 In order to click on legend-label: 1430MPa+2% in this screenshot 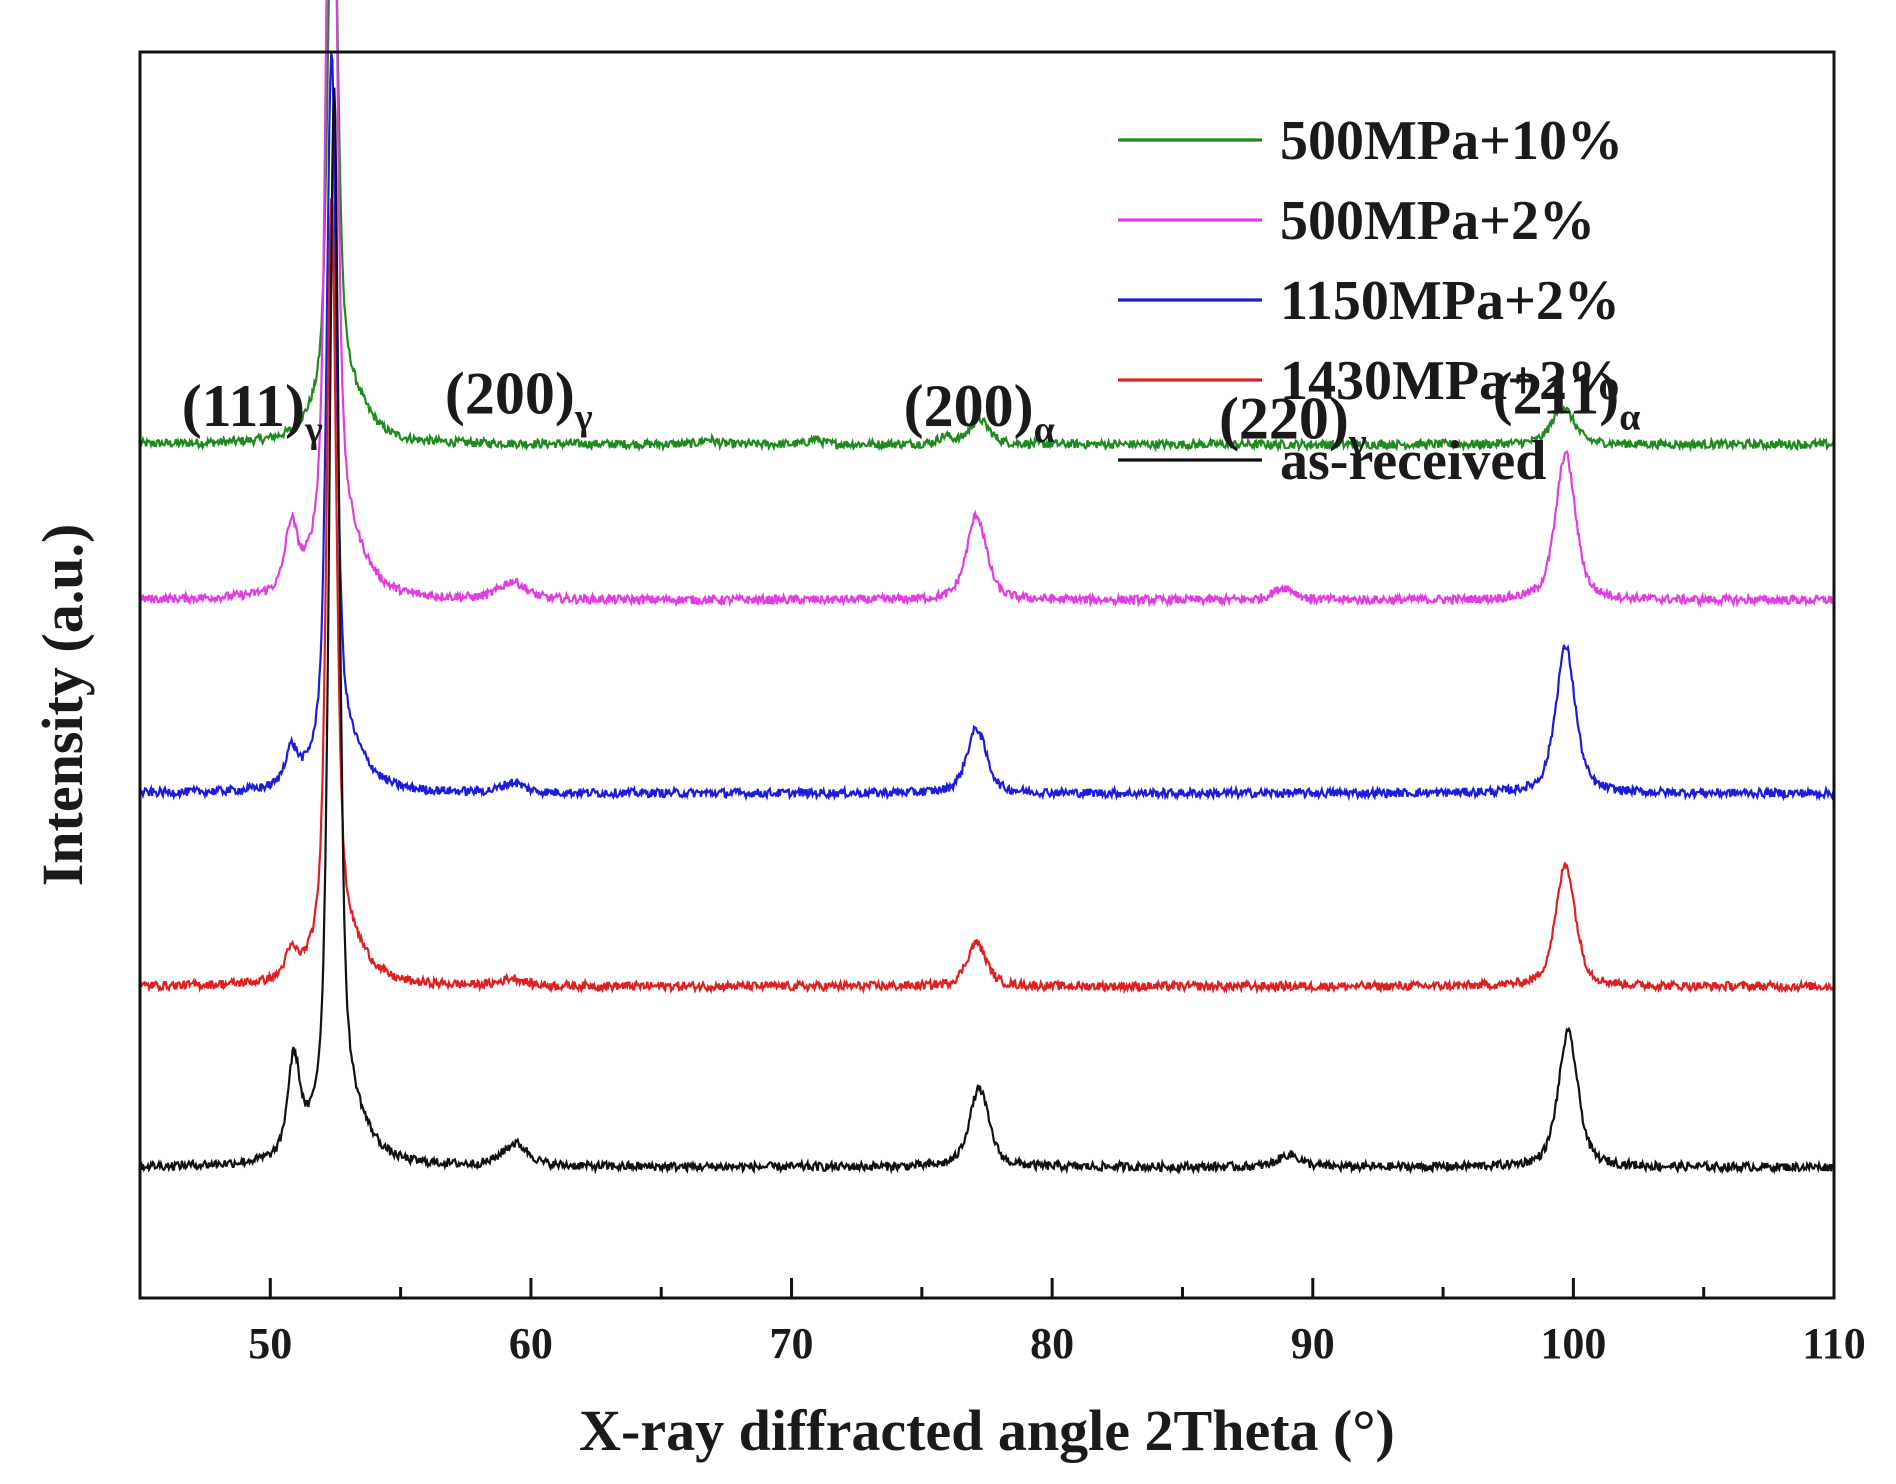, I will do `click(1451, 381)`.